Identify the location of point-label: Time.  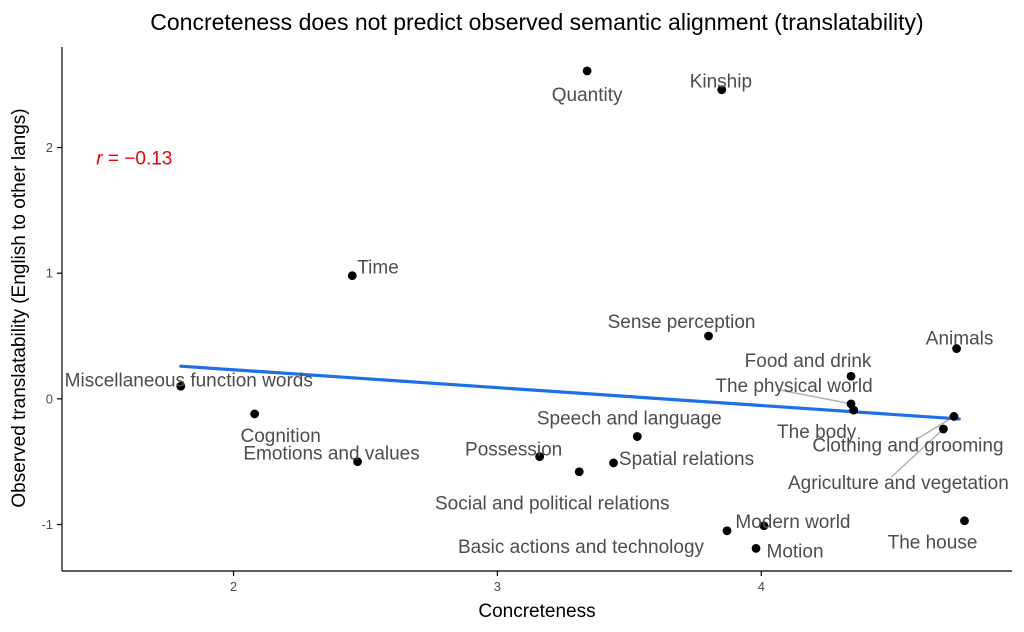
(378, 268).